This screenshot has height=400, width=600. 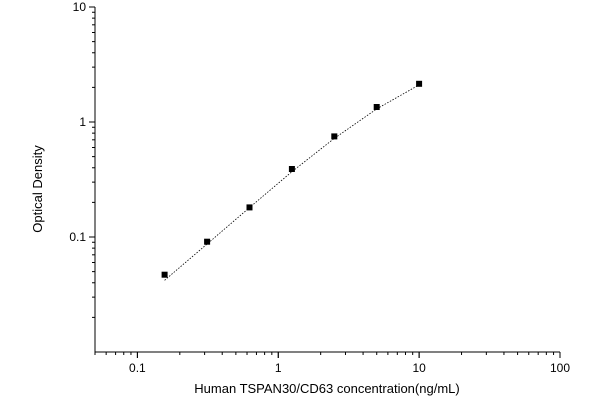 I want to click on x-tick-label: 1, so click(x=278, y=368).